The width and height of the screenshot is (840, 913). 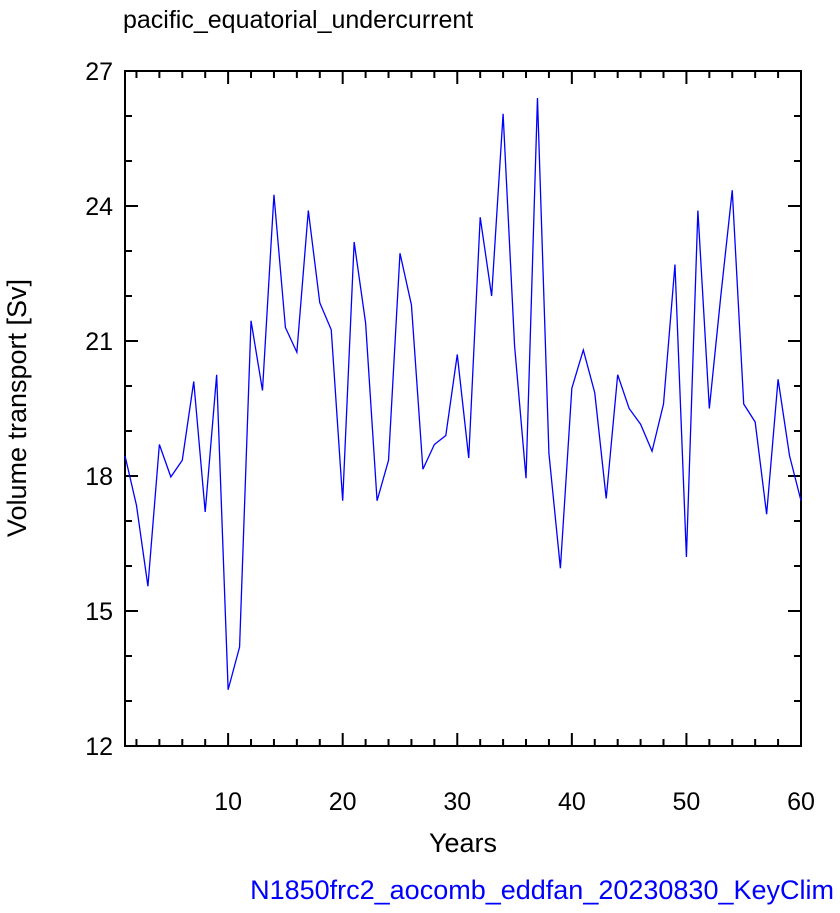 I want to click on x-axis-tick-labels: 10 20 30 40 50 60, so click(x=514, y=802).